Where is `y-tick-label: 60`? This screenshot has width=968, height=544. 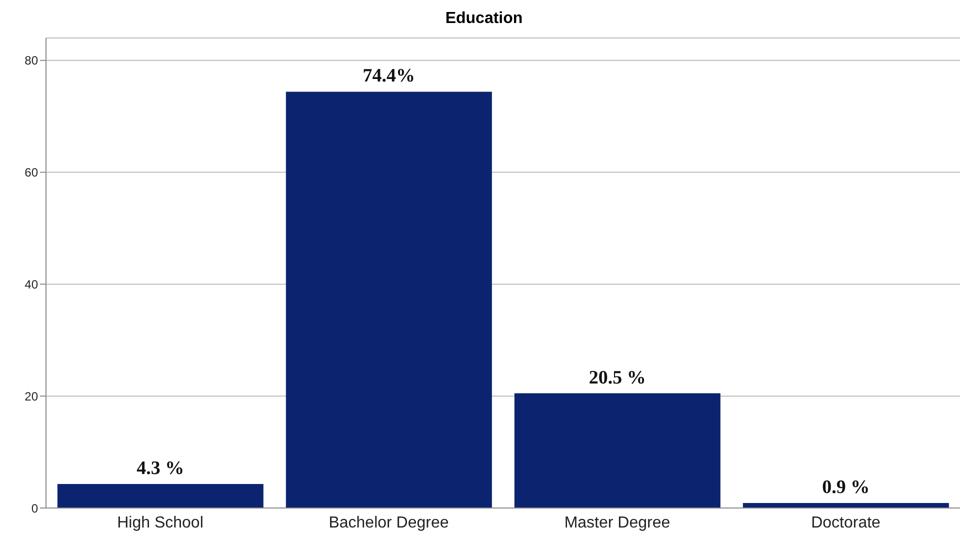 y-tick-label: 60 is located at coordinates (31, 173).